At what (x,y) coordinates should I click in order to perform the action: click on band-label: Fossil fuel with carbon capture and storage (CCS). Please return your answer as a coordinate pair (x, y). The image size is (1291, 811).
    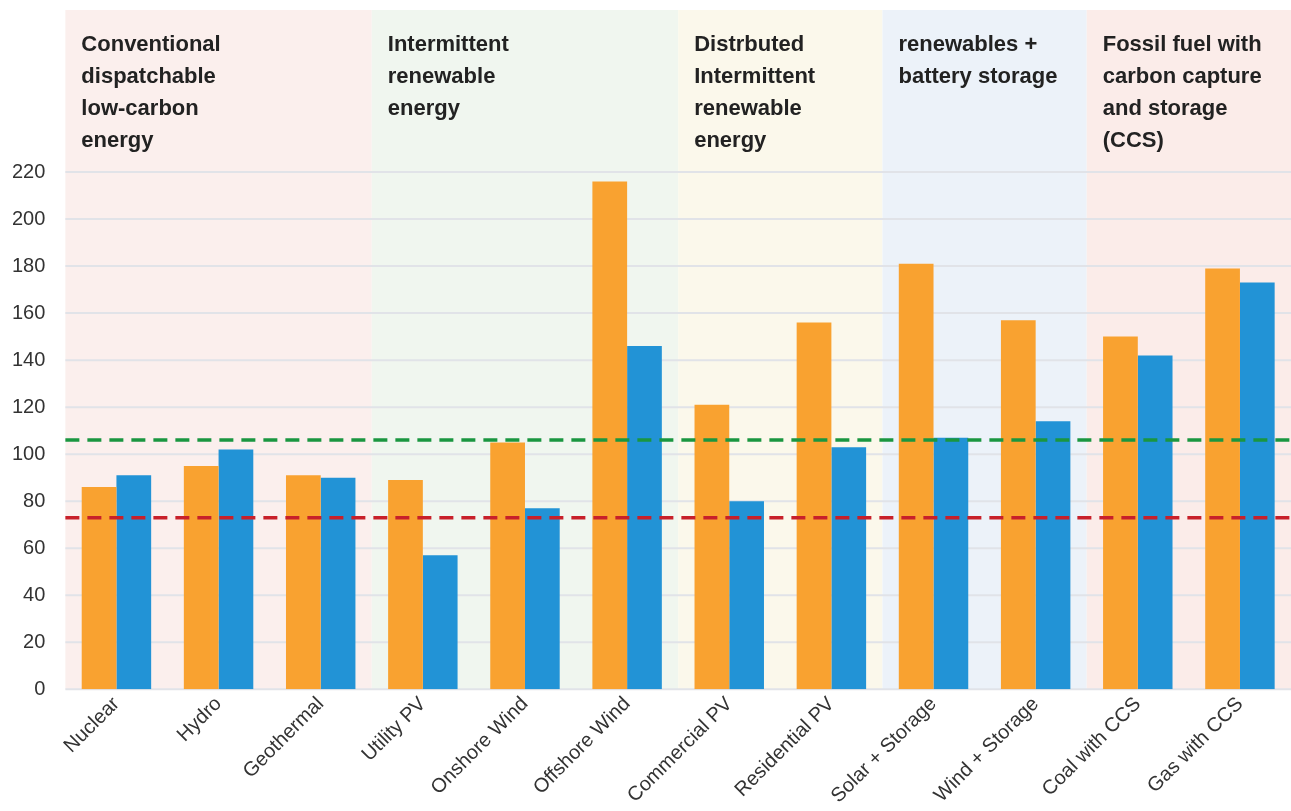
    Looking at the image, I should click on (1182, 92).